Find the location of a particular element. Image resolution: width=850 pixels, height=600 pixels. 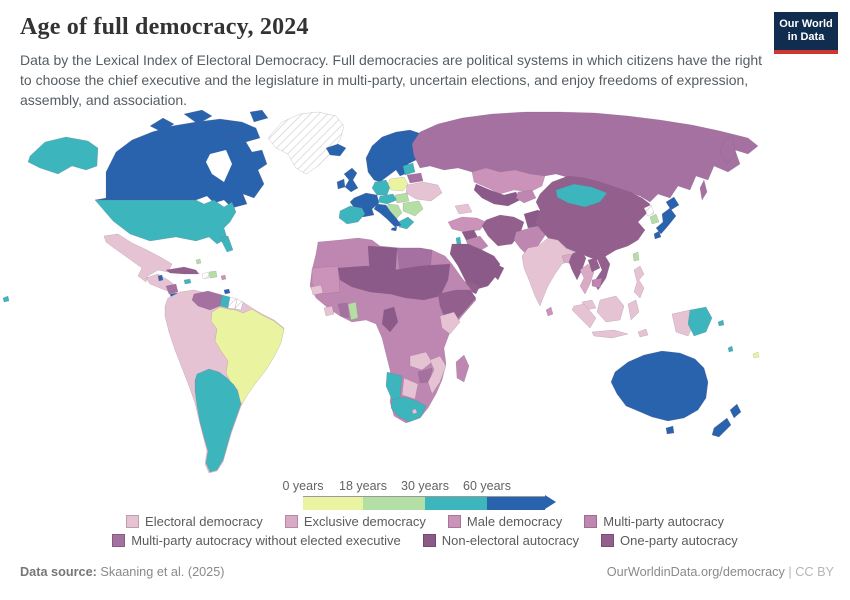

map-region-mozambique is located at coordinates (437, 375).